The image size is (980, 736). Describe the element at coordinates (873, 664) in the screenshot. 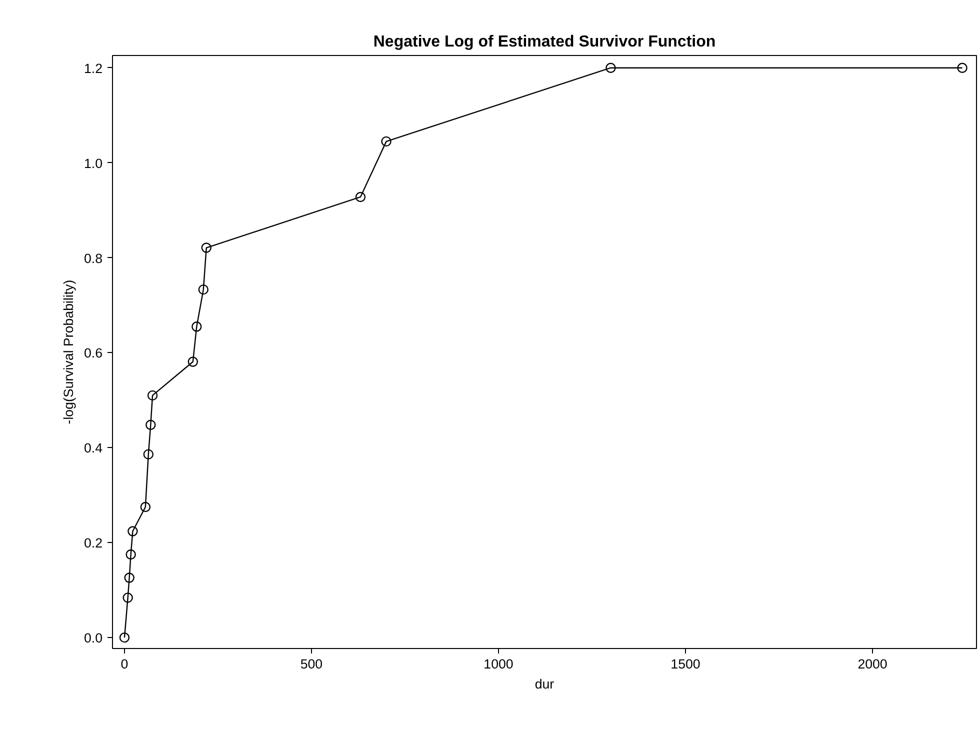

I see `x-tick-label: 2000` at that location.